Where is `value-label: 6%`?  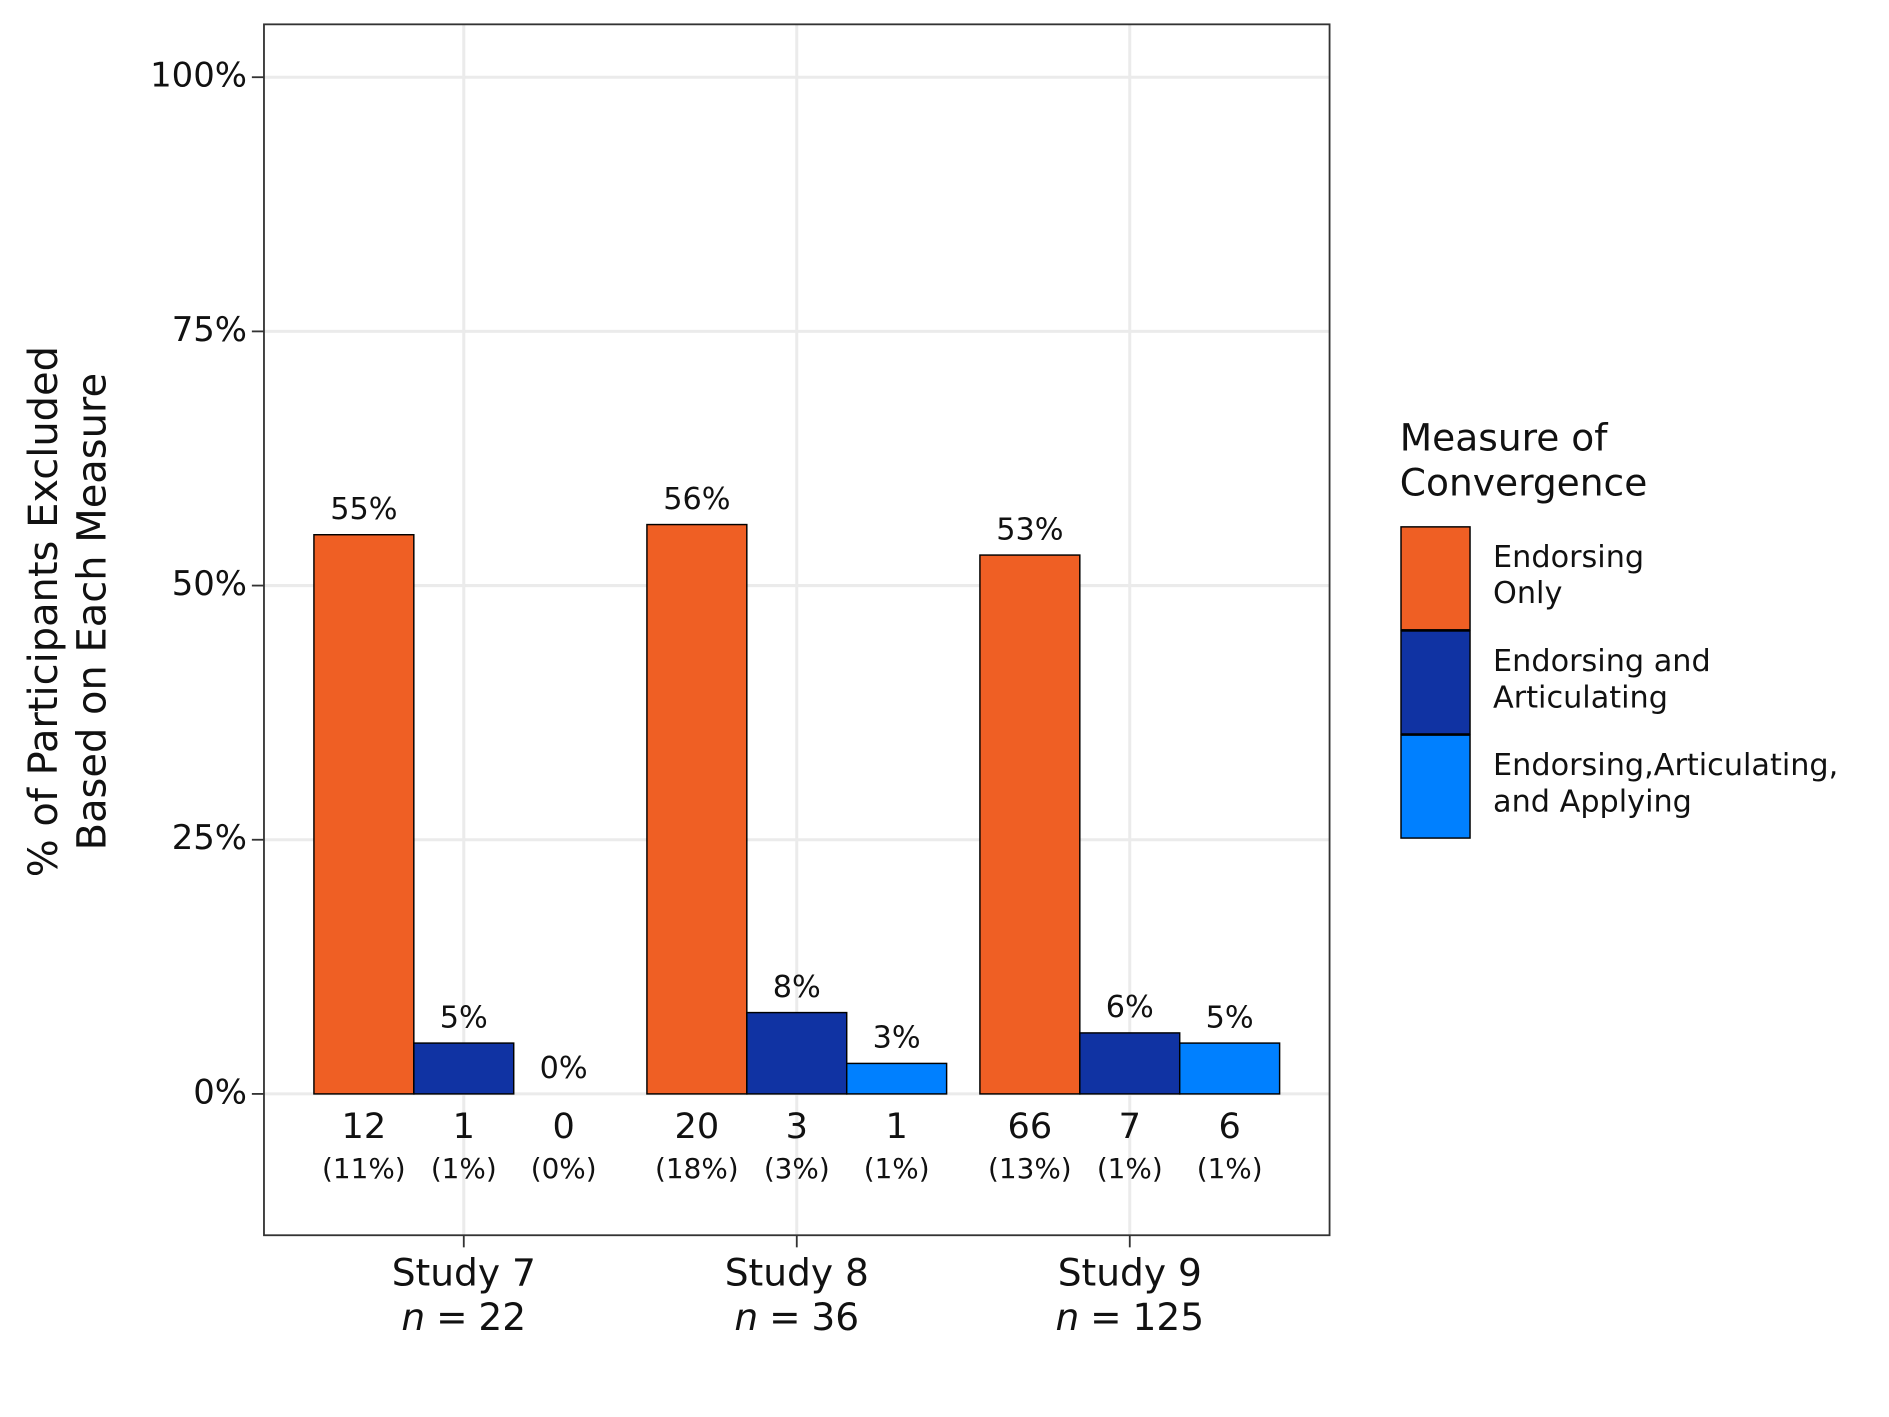 value-label: 6% is located at coordinates (1130, 1007).